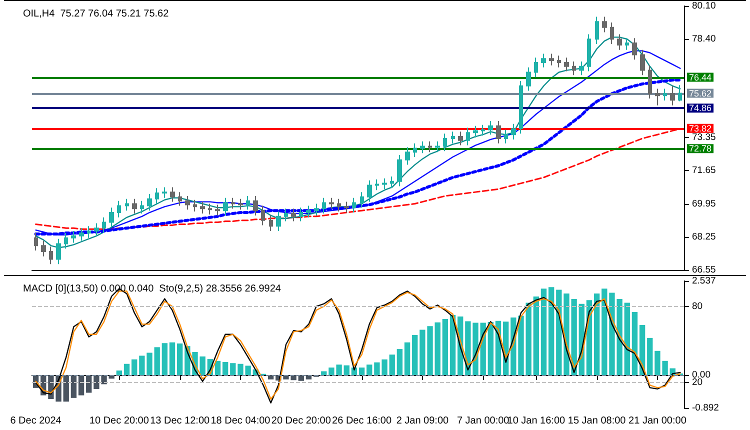 This screenshot has height=430, width=750. Describe the element at coordinates (700, 108) in the screenshot. I see `ref-line-label: 74.86` at that location.